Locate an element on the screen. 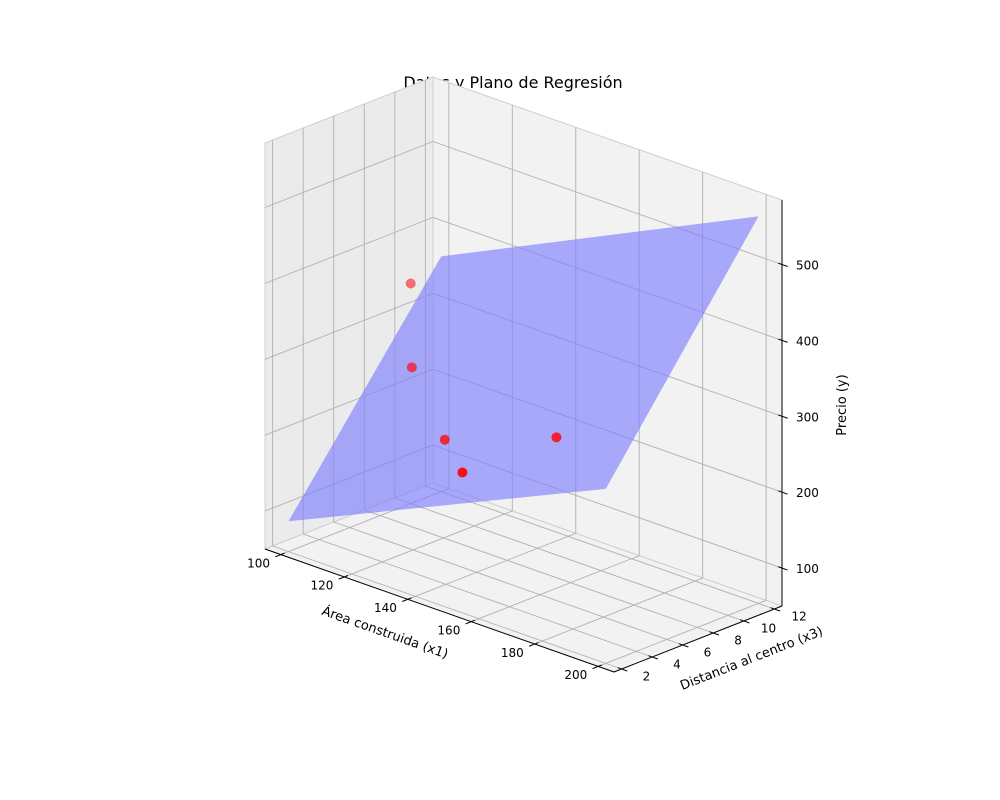 This screenshot has height=800, width=1000. x-tick-label: 140 is located at coordinates (385, 608).